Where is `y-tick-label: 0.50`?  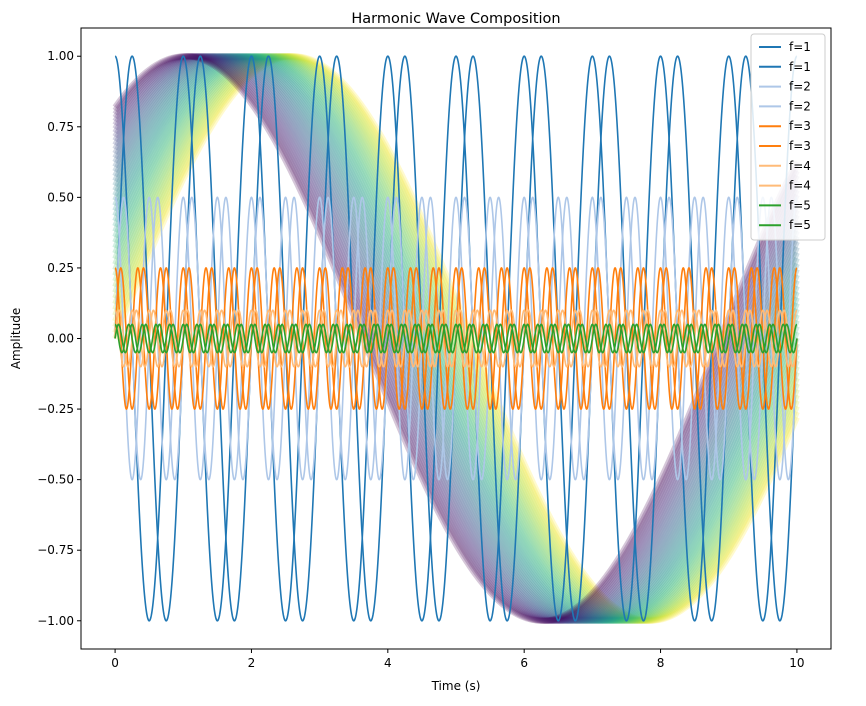
y-tick-label: 0.50 is located at coordinates (60, 197).